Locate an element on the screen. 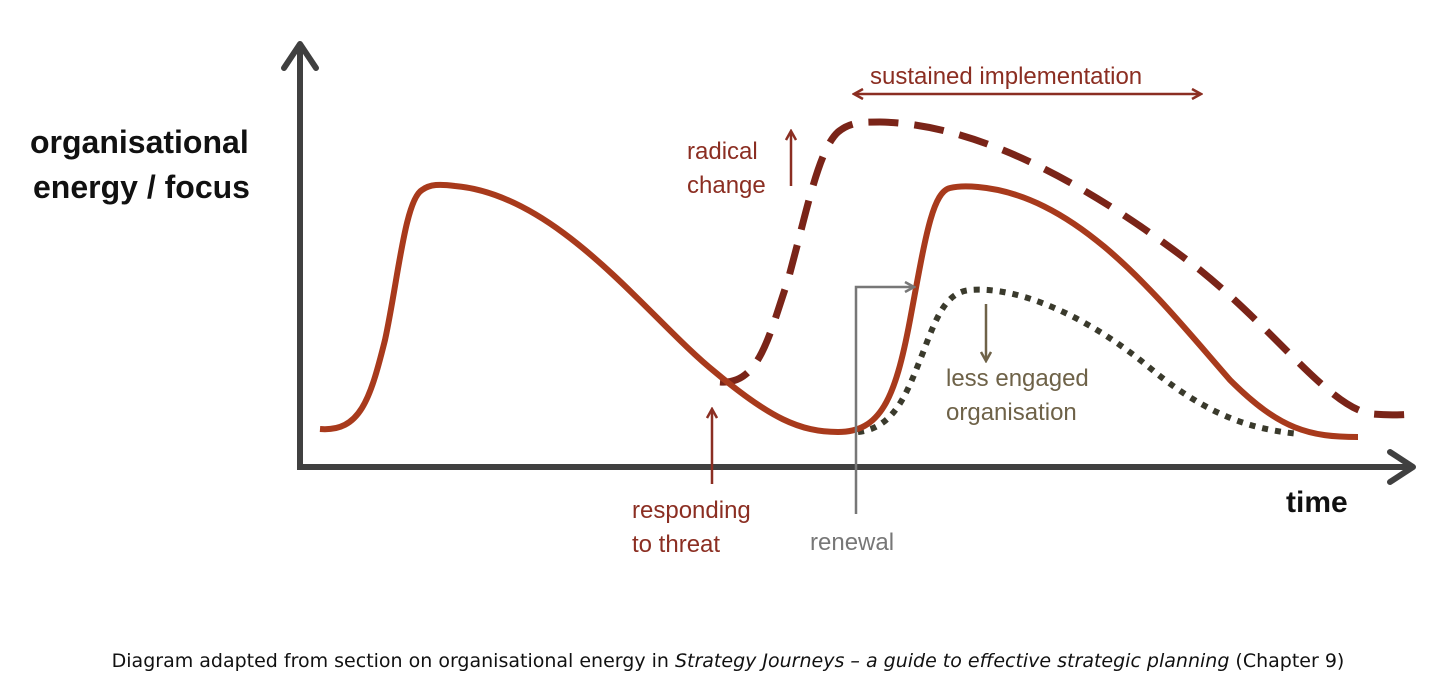 The width and height of the screenshot is (1456, 690). x-axis-label: time is located at coordinates (1317, 502).